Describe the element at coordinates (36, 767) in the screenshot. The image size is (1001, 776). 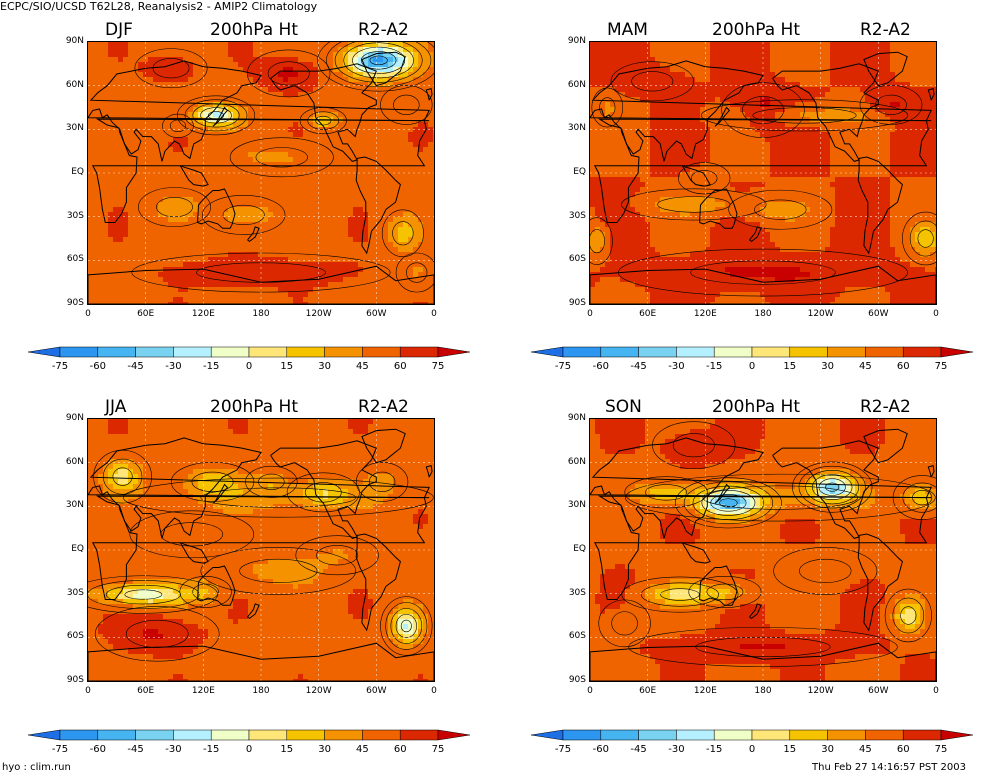
I see `footer-script-name: hyo : clim.run` at that location.